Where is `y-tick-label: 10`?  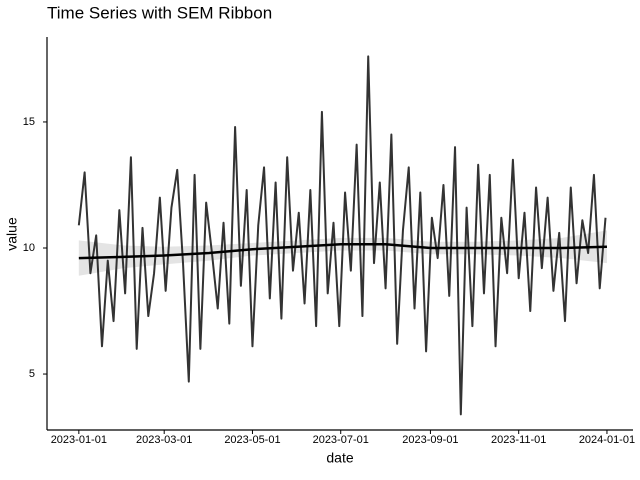
y-tick-label: 10 is located at coordinates (29, 248).